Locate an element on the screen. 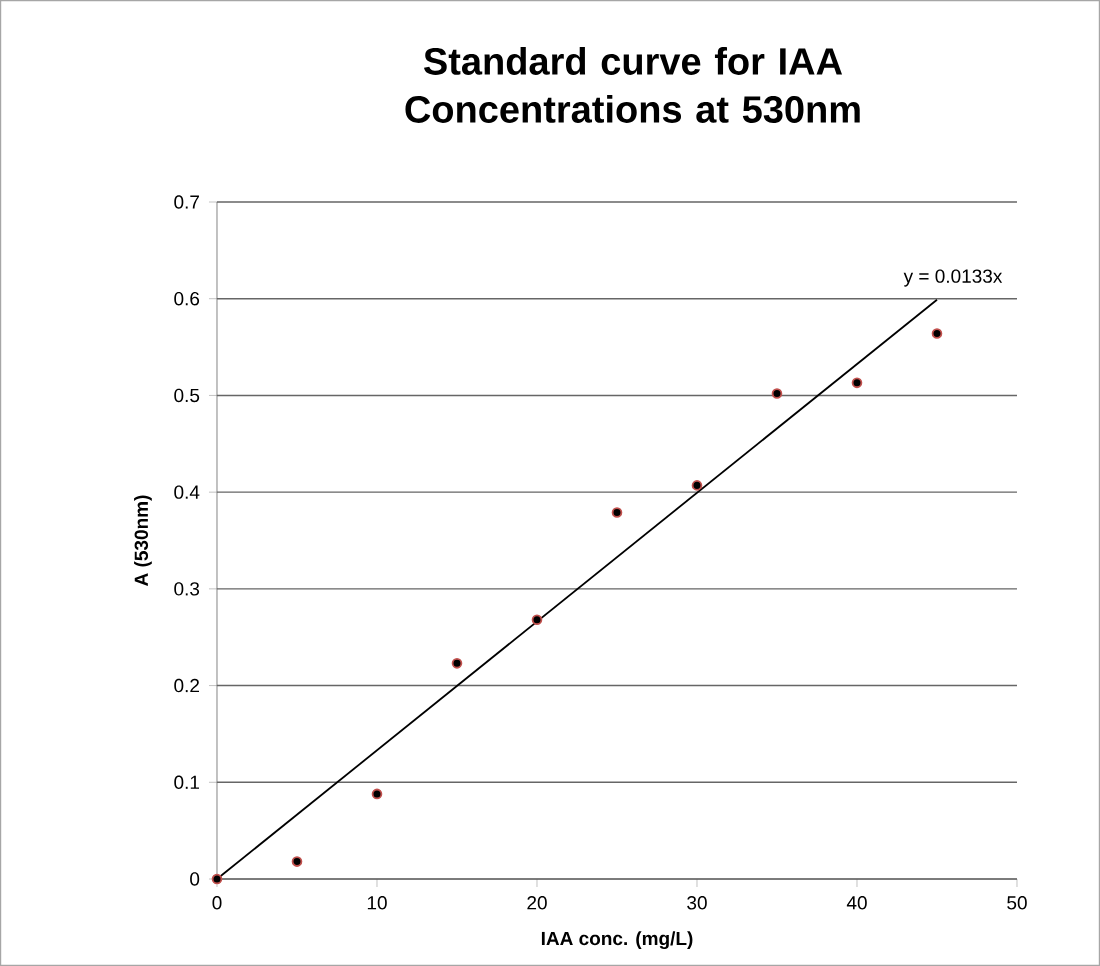 The height and width of the screenshot is (966, 1100). x-tick-label: 30 is located at coordinates (697, 903).